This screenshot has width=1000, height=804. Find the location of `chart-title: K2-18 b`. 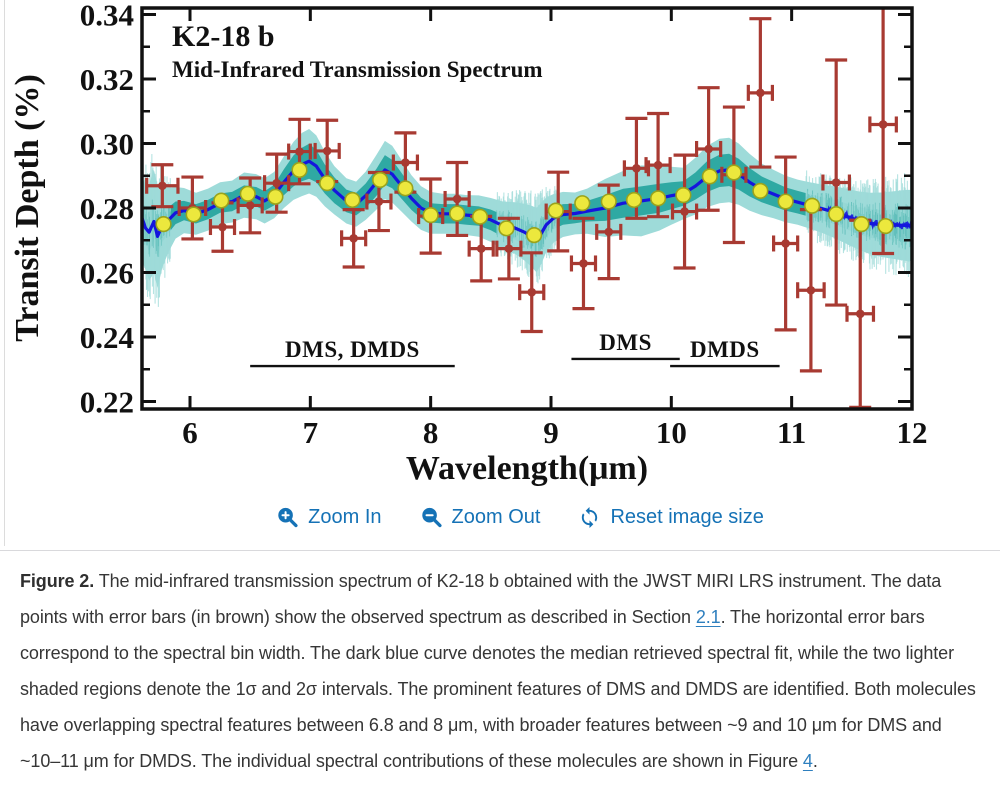

chart-title: K2-18 b is located at coordinates (223, 36).